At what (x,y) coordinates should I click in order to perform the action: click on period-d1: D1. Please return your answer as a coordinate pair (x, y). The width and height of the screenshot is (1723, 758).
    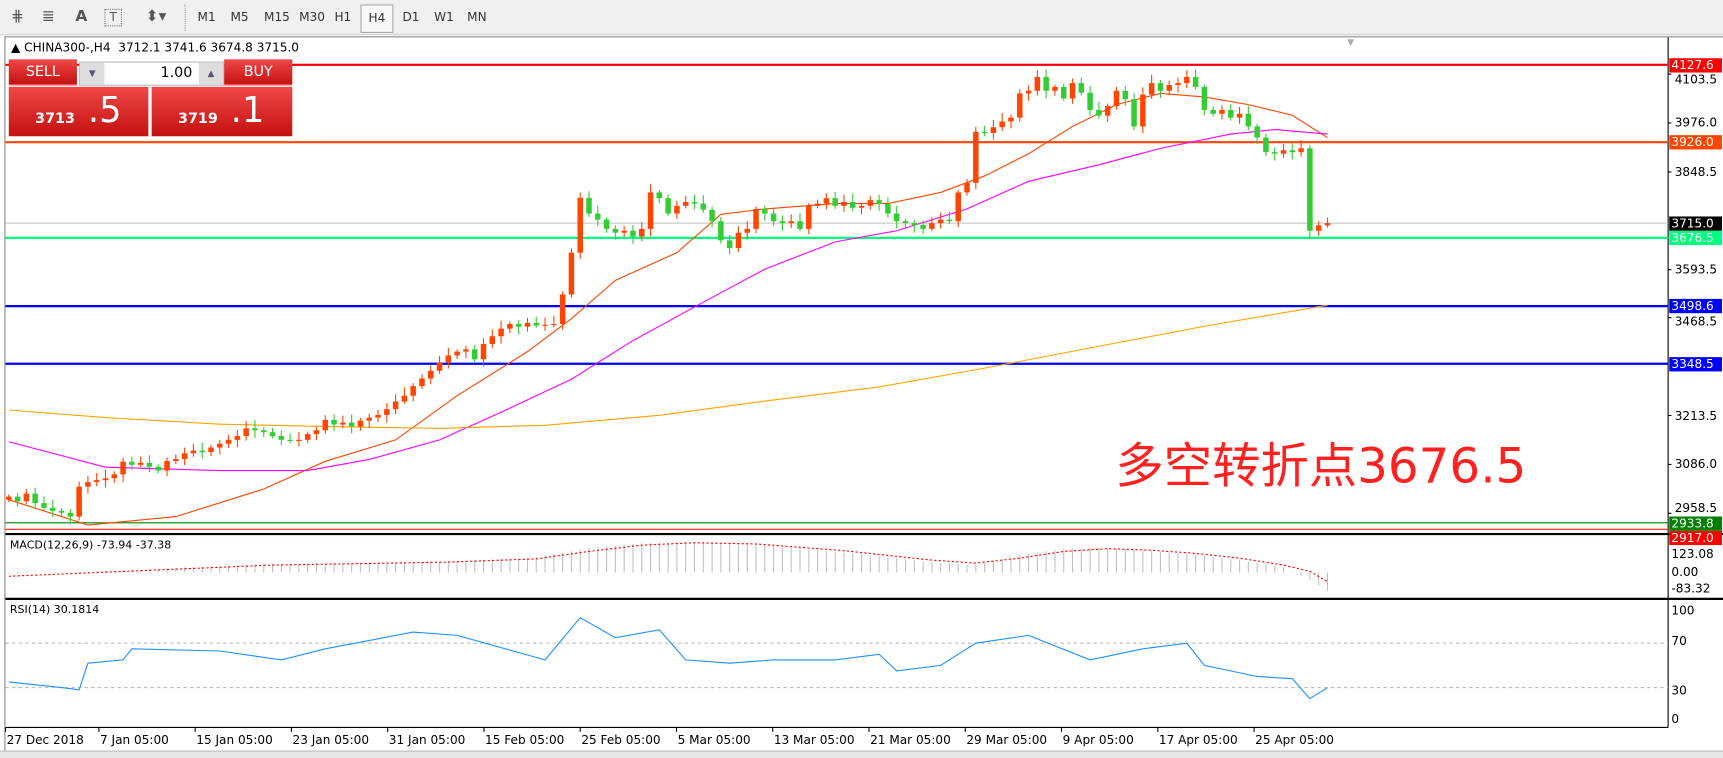
    Looking at the image, I should click on (411, 17).